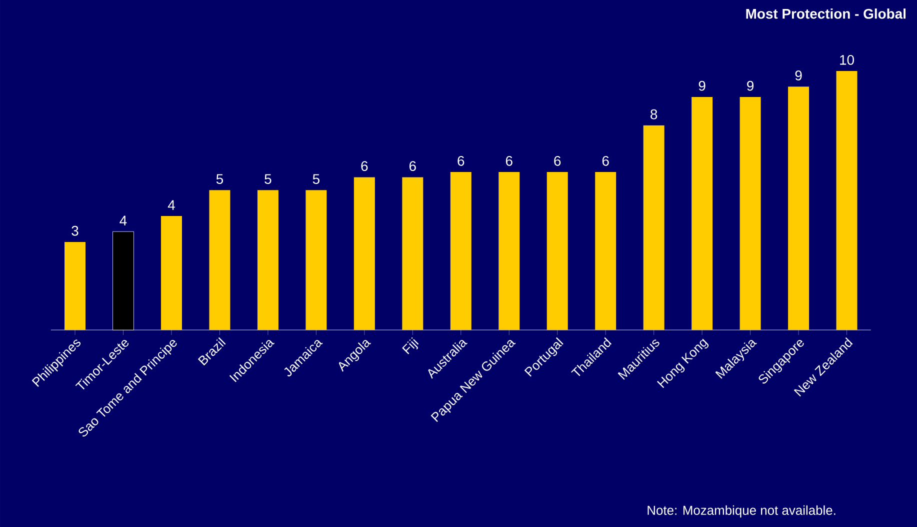 The image size is (917, 527). What do you see at coordinates (847, 59) in the screenshot?
I see `data-label: 10` at bounding box center [847, 59].